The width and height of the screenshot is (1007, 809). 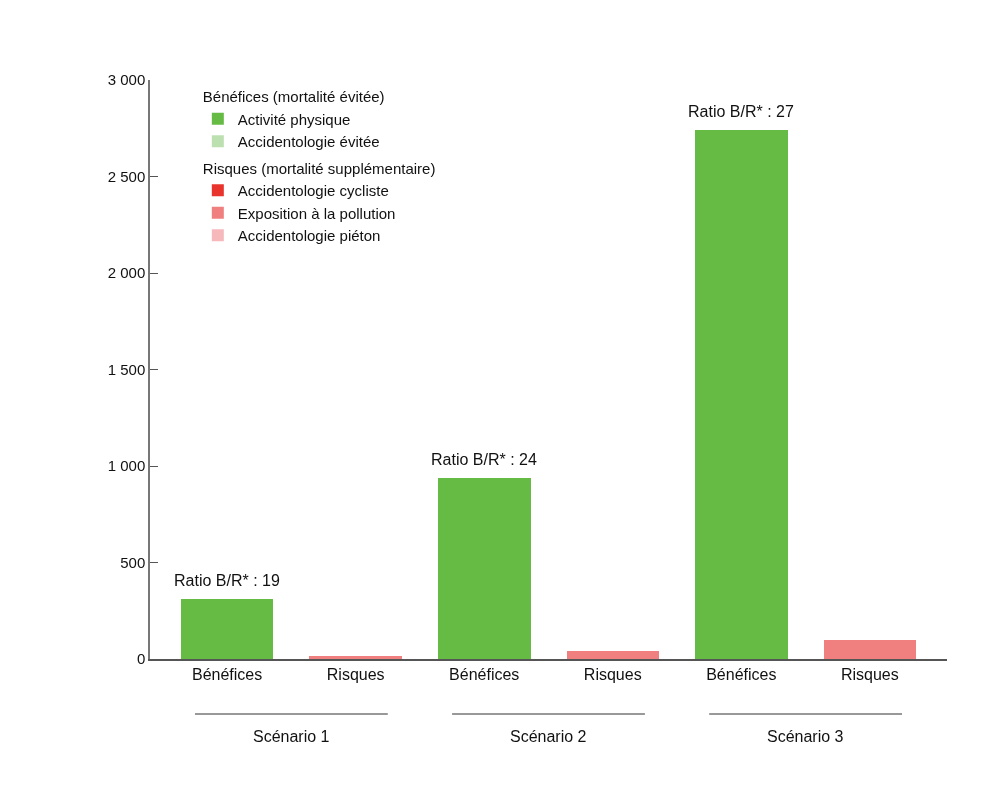 What do you see at coordinates (484, 459) in the screenshot?
I see `annotation: Ratio B/R* : 24` at bounding box center [484, 459].